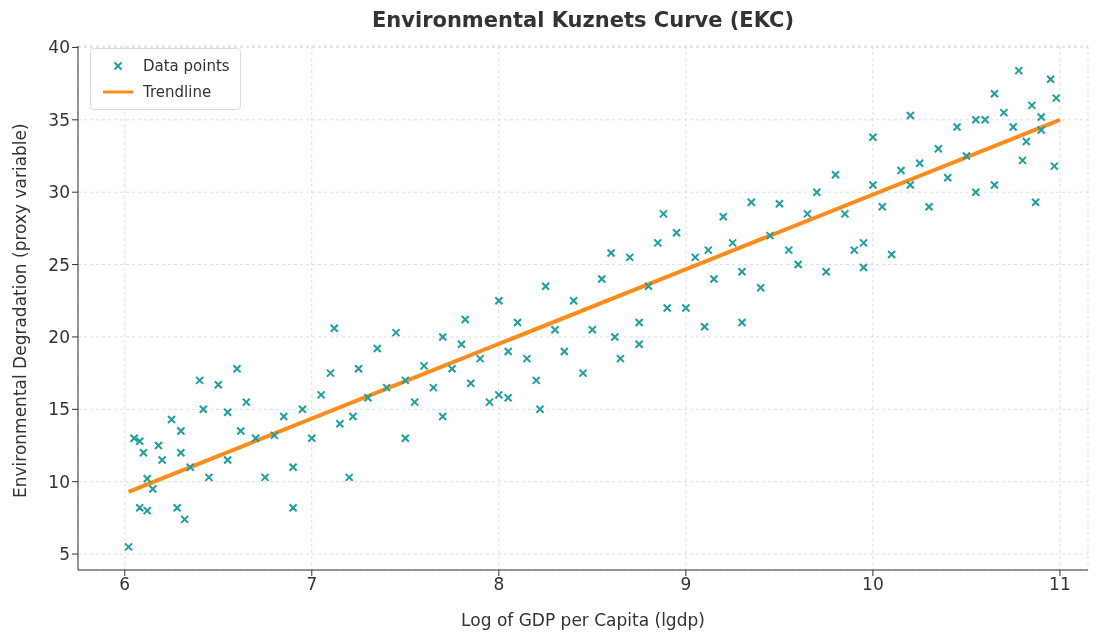 The width and height of the screenshot is (1106, 644). What do you see at coordinates (312, 584) in the screenshot?
I see `x-tick-label: 7` at bounding box center [312, 584].